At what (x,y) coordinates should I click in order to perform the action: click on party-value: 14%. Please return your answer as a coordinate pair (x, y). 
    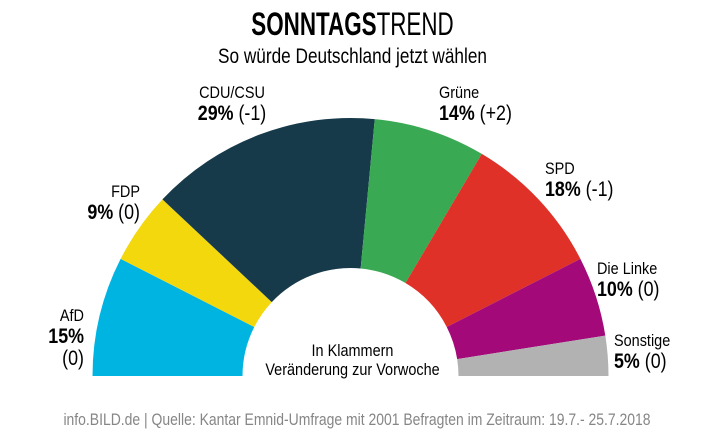
    Looking at the image, I should click on (457, 113).